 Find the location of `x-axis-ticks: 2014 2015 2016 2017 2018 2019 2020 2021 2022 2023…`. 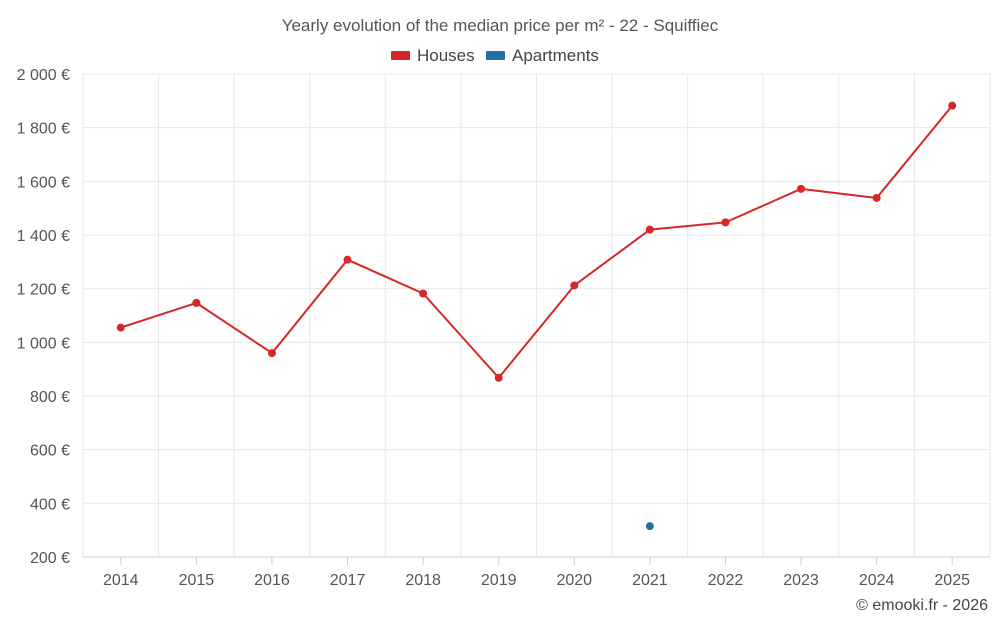

x-axis-ticks: 2014 2015 2016 2017 2018 2019 2020 2021 2022 2023… is located at coordinates (536, 573).